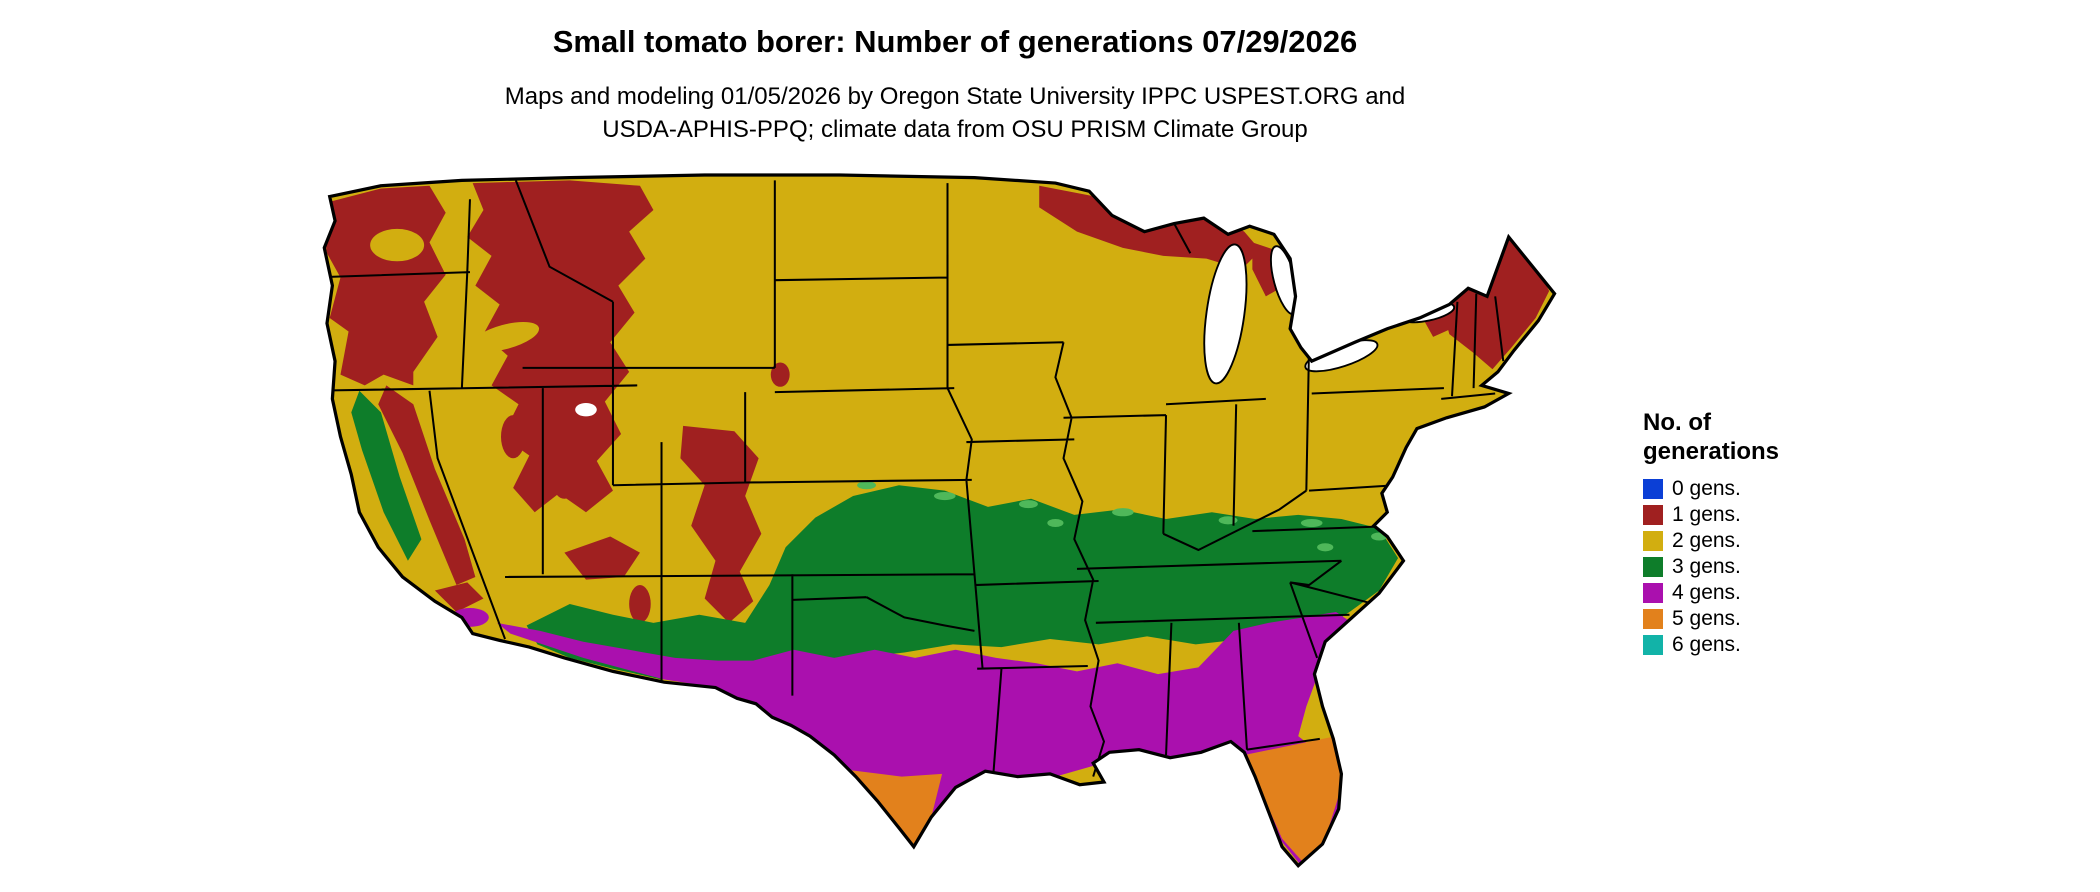 The image size is (2100, 892). I want to click on legend-item: 6 gens., so click(1711, 645).